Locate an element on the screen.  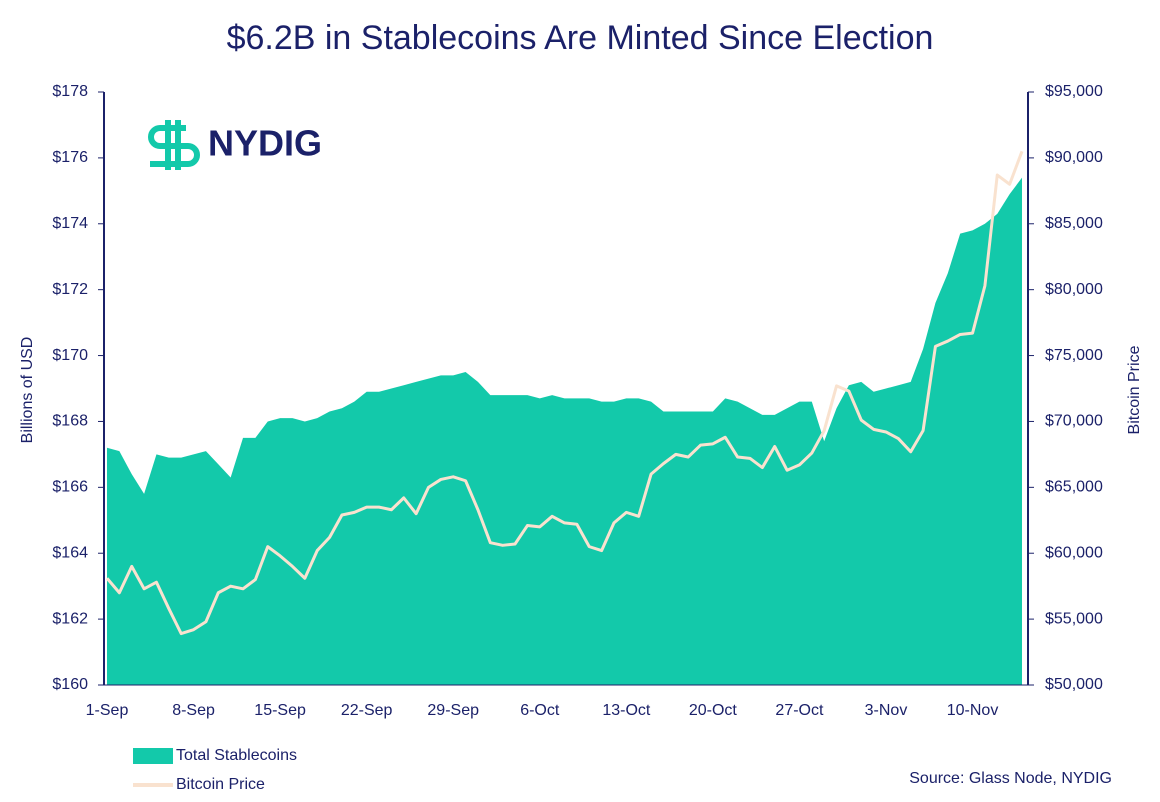
x-tick-label: 13-Oct is located at coordinates (626, 710).